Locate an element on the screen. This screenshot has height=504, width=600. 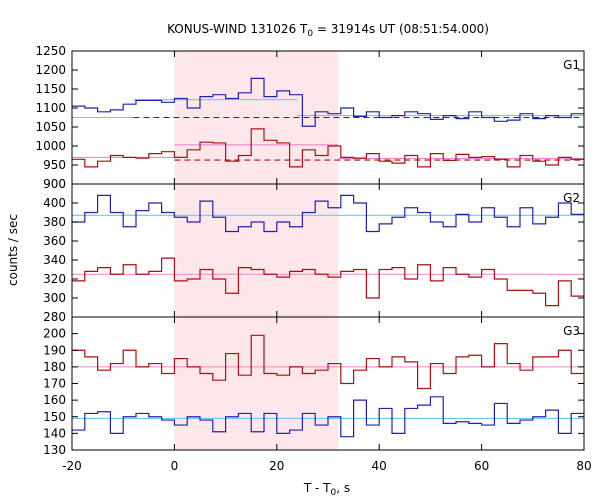
y-tick-label-g2: 280 is located at coordinates (54, 317).